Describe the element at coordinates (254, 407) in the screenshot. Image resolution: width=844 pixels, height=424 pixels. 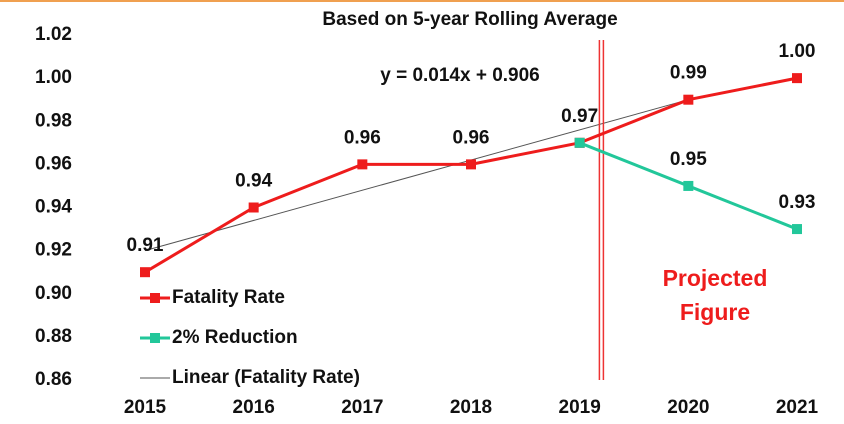
I see `x-tick-label: 2016` at that location.